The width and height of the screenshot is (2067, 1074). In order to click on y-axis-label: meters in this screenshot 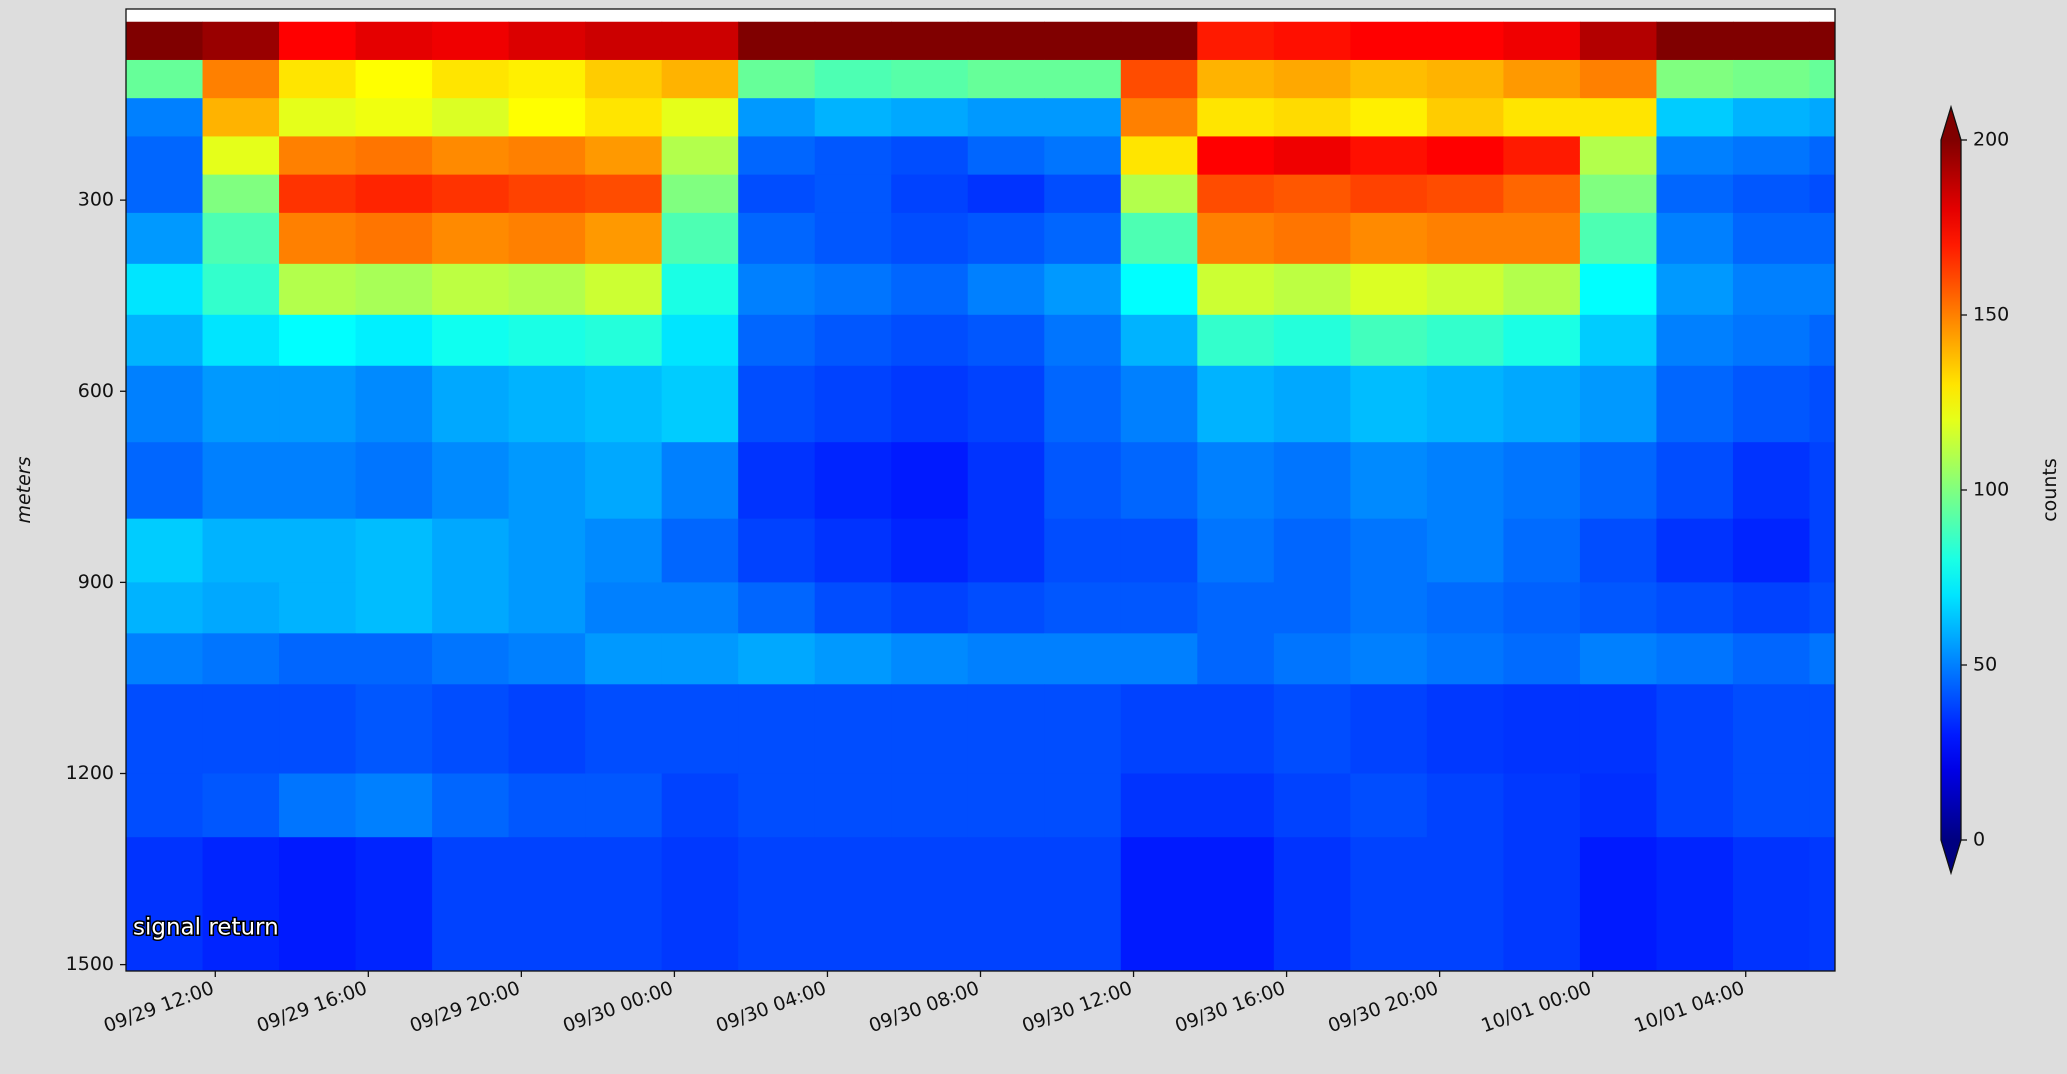, I will do `click(24, 489)`.